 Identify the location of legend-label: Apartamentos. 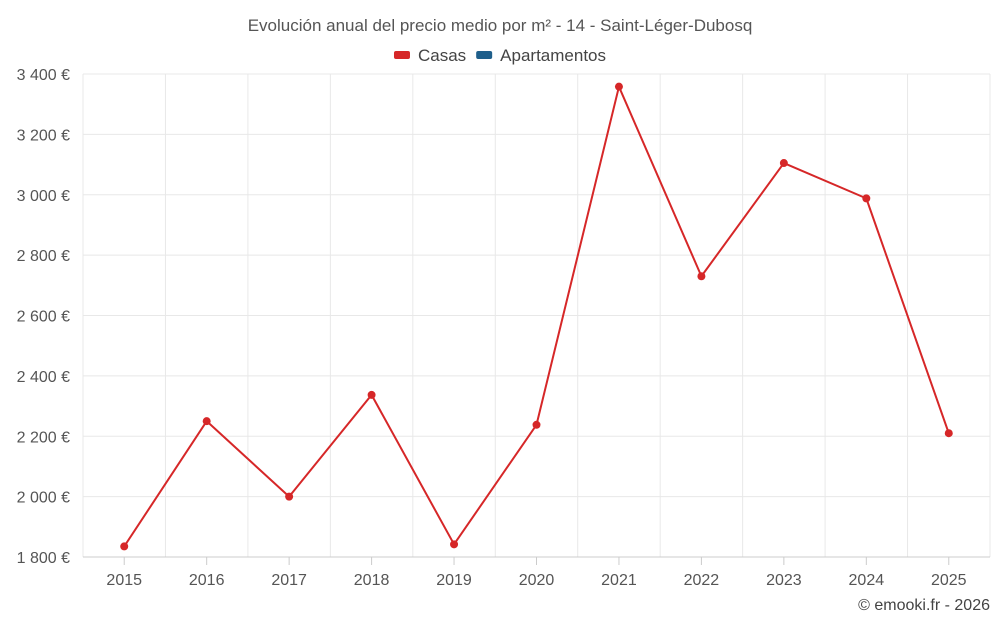
(553, 55).